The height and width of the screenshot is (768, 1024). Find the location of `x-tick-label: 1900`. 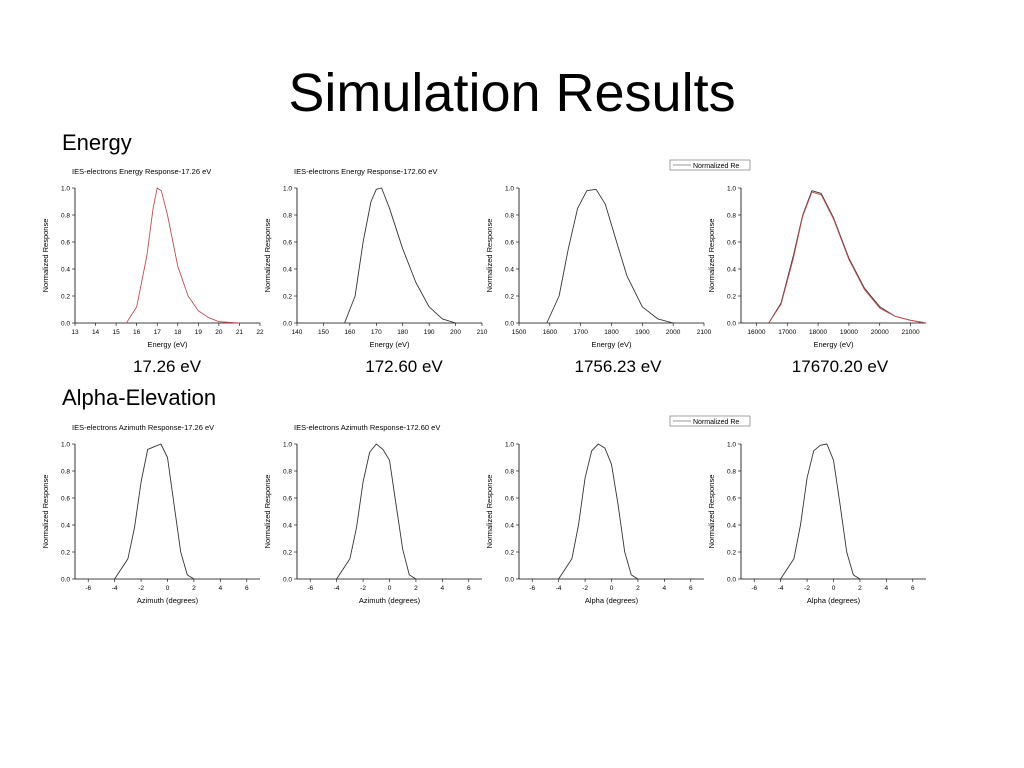

x-tick-label: 1900 is located at coordinates (642, 332).